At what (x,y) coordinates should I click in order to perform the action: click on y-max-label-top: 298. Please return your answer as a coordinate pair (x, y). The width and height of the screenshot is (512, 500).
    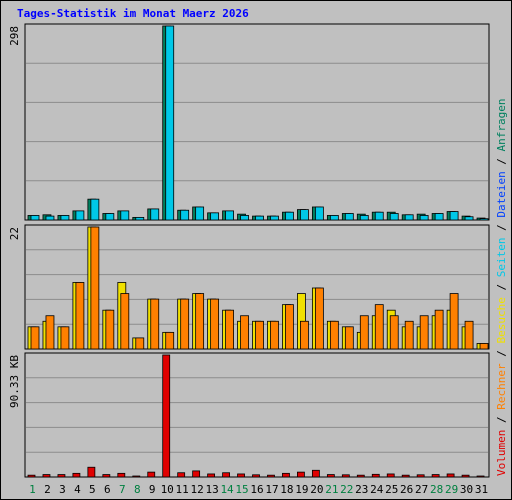
    Looking at the image, I should click on (14, 36).